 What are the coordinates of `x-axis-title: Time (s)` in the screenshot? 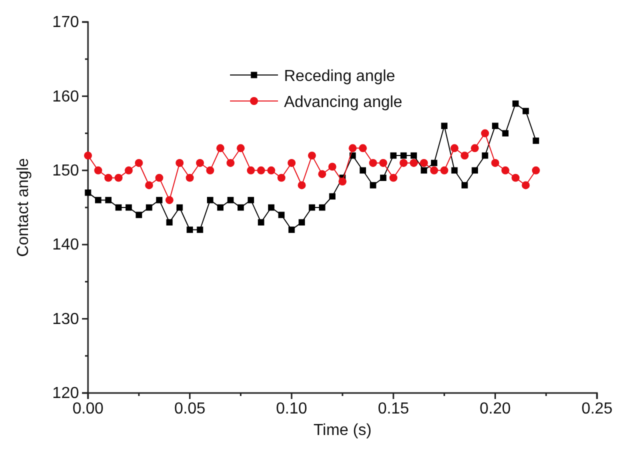 It's located at (342, 430).